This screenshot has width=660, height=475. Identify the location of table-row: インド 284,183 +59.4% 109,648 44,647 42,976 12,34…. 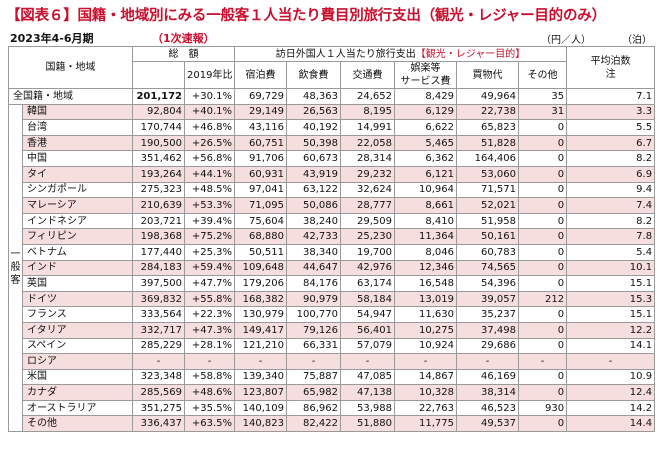
(332, 268).